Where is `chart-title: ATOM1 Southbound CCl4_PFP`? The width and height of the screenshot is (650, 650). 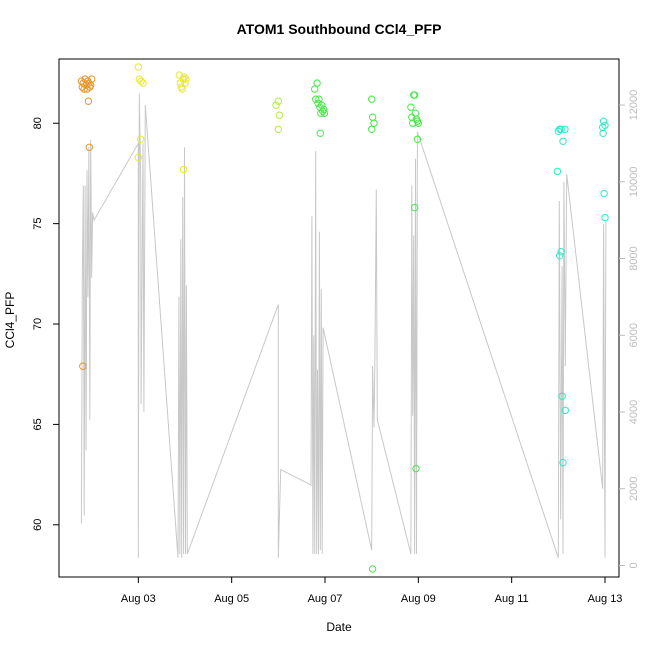
chart-title: ATOM1 Southbound CCl4_PFP is located at coordinates (339, 29).